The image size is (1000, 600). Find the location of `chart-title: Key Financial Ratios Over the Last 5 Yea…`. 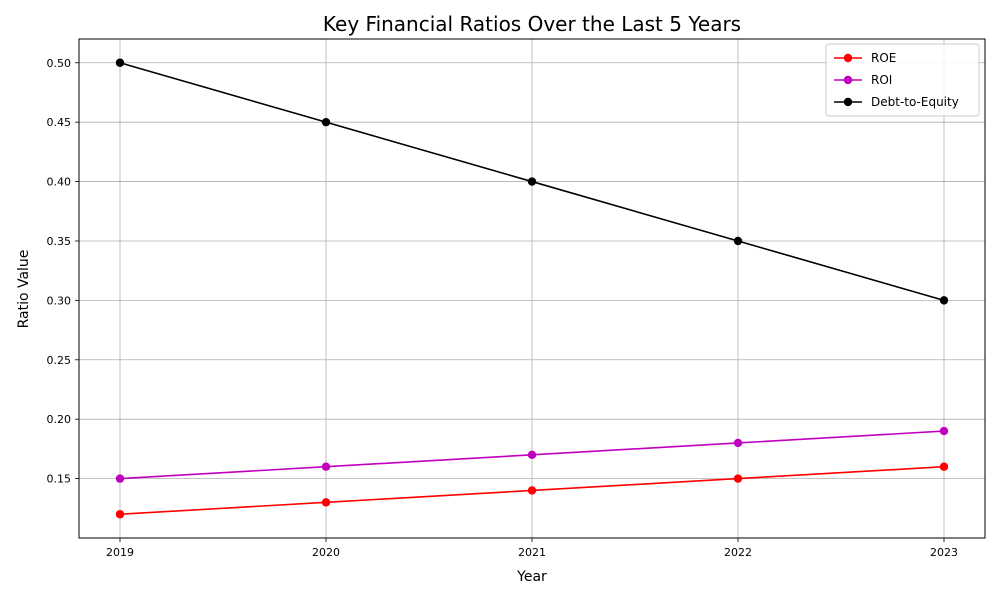

chart-title: Key Financial Ratios Over the Last 5 Yea… is located at coordinates (532, 24).